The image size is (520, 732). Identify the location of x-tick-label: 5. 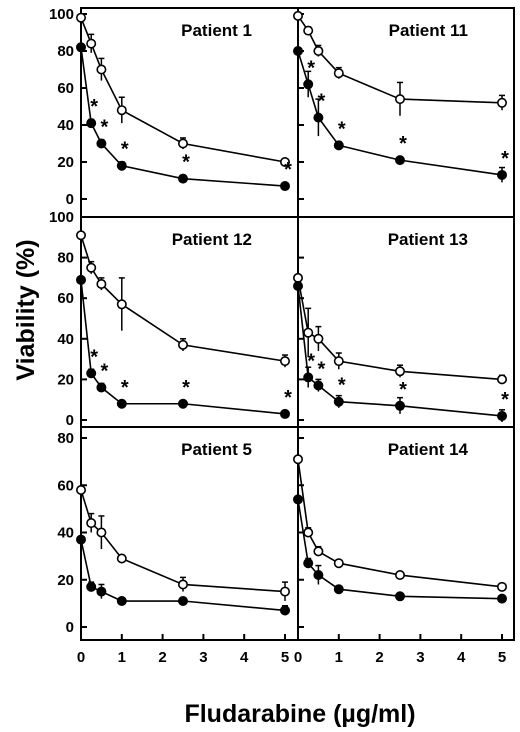
(285, 657).